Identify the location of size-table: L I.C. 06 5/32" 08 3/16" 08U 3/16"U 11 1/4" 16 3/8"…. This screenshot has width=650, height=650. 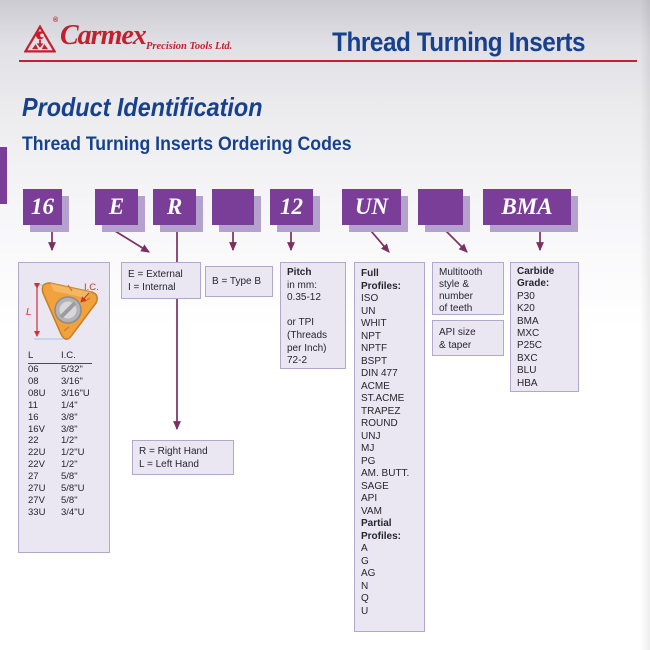
(60, 434).